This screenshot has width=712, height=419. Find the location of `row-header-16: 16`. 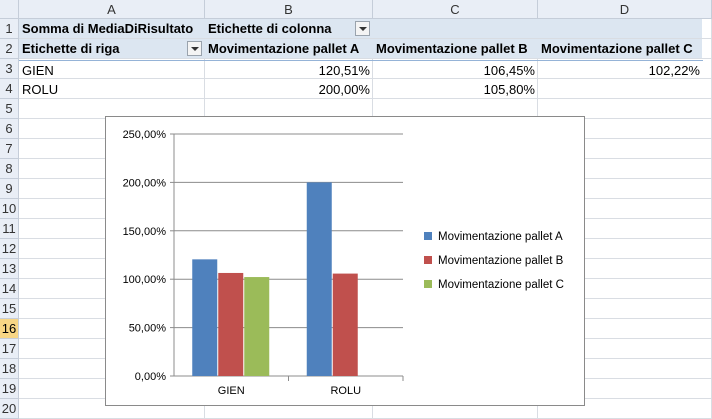

row-header-16: 16 is located at coordinates (9, 329).